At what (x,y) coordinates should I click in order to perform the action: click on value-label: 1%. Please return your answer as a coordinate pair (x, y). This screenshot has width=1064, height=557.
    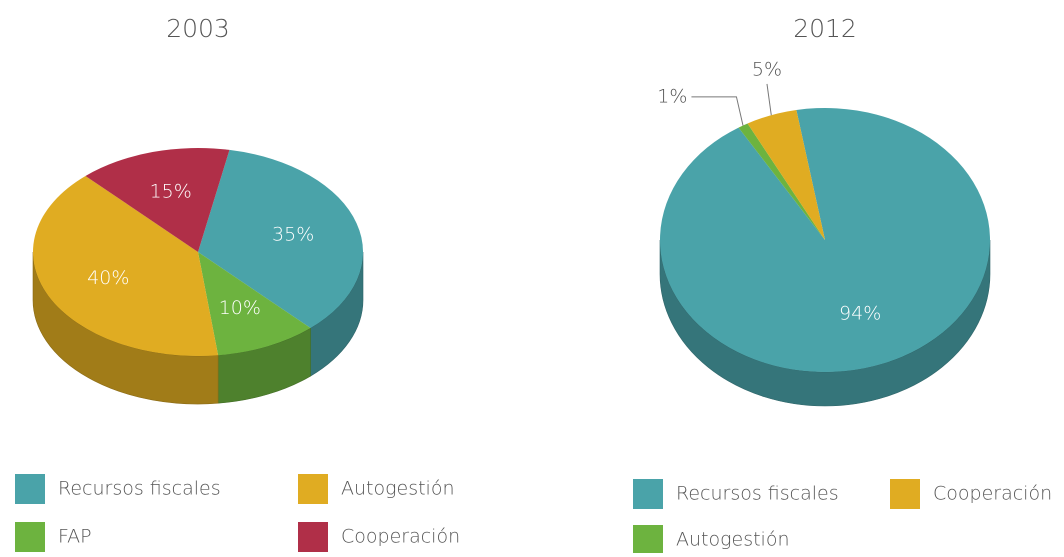
    Looking at the image, I should click on (672, 96).